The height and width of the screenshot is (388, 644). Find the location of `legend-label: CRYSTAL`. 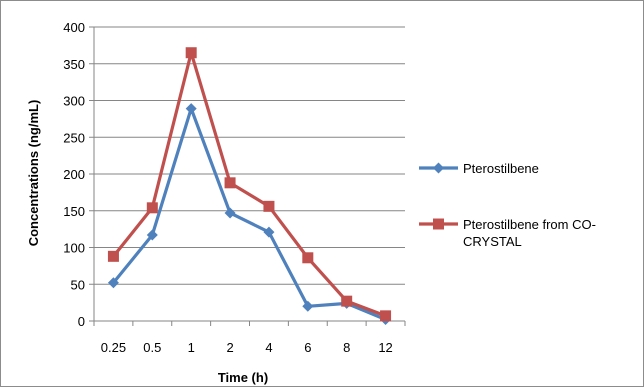

legend-label: CRYSTAL is located at coordinates (492, 241).